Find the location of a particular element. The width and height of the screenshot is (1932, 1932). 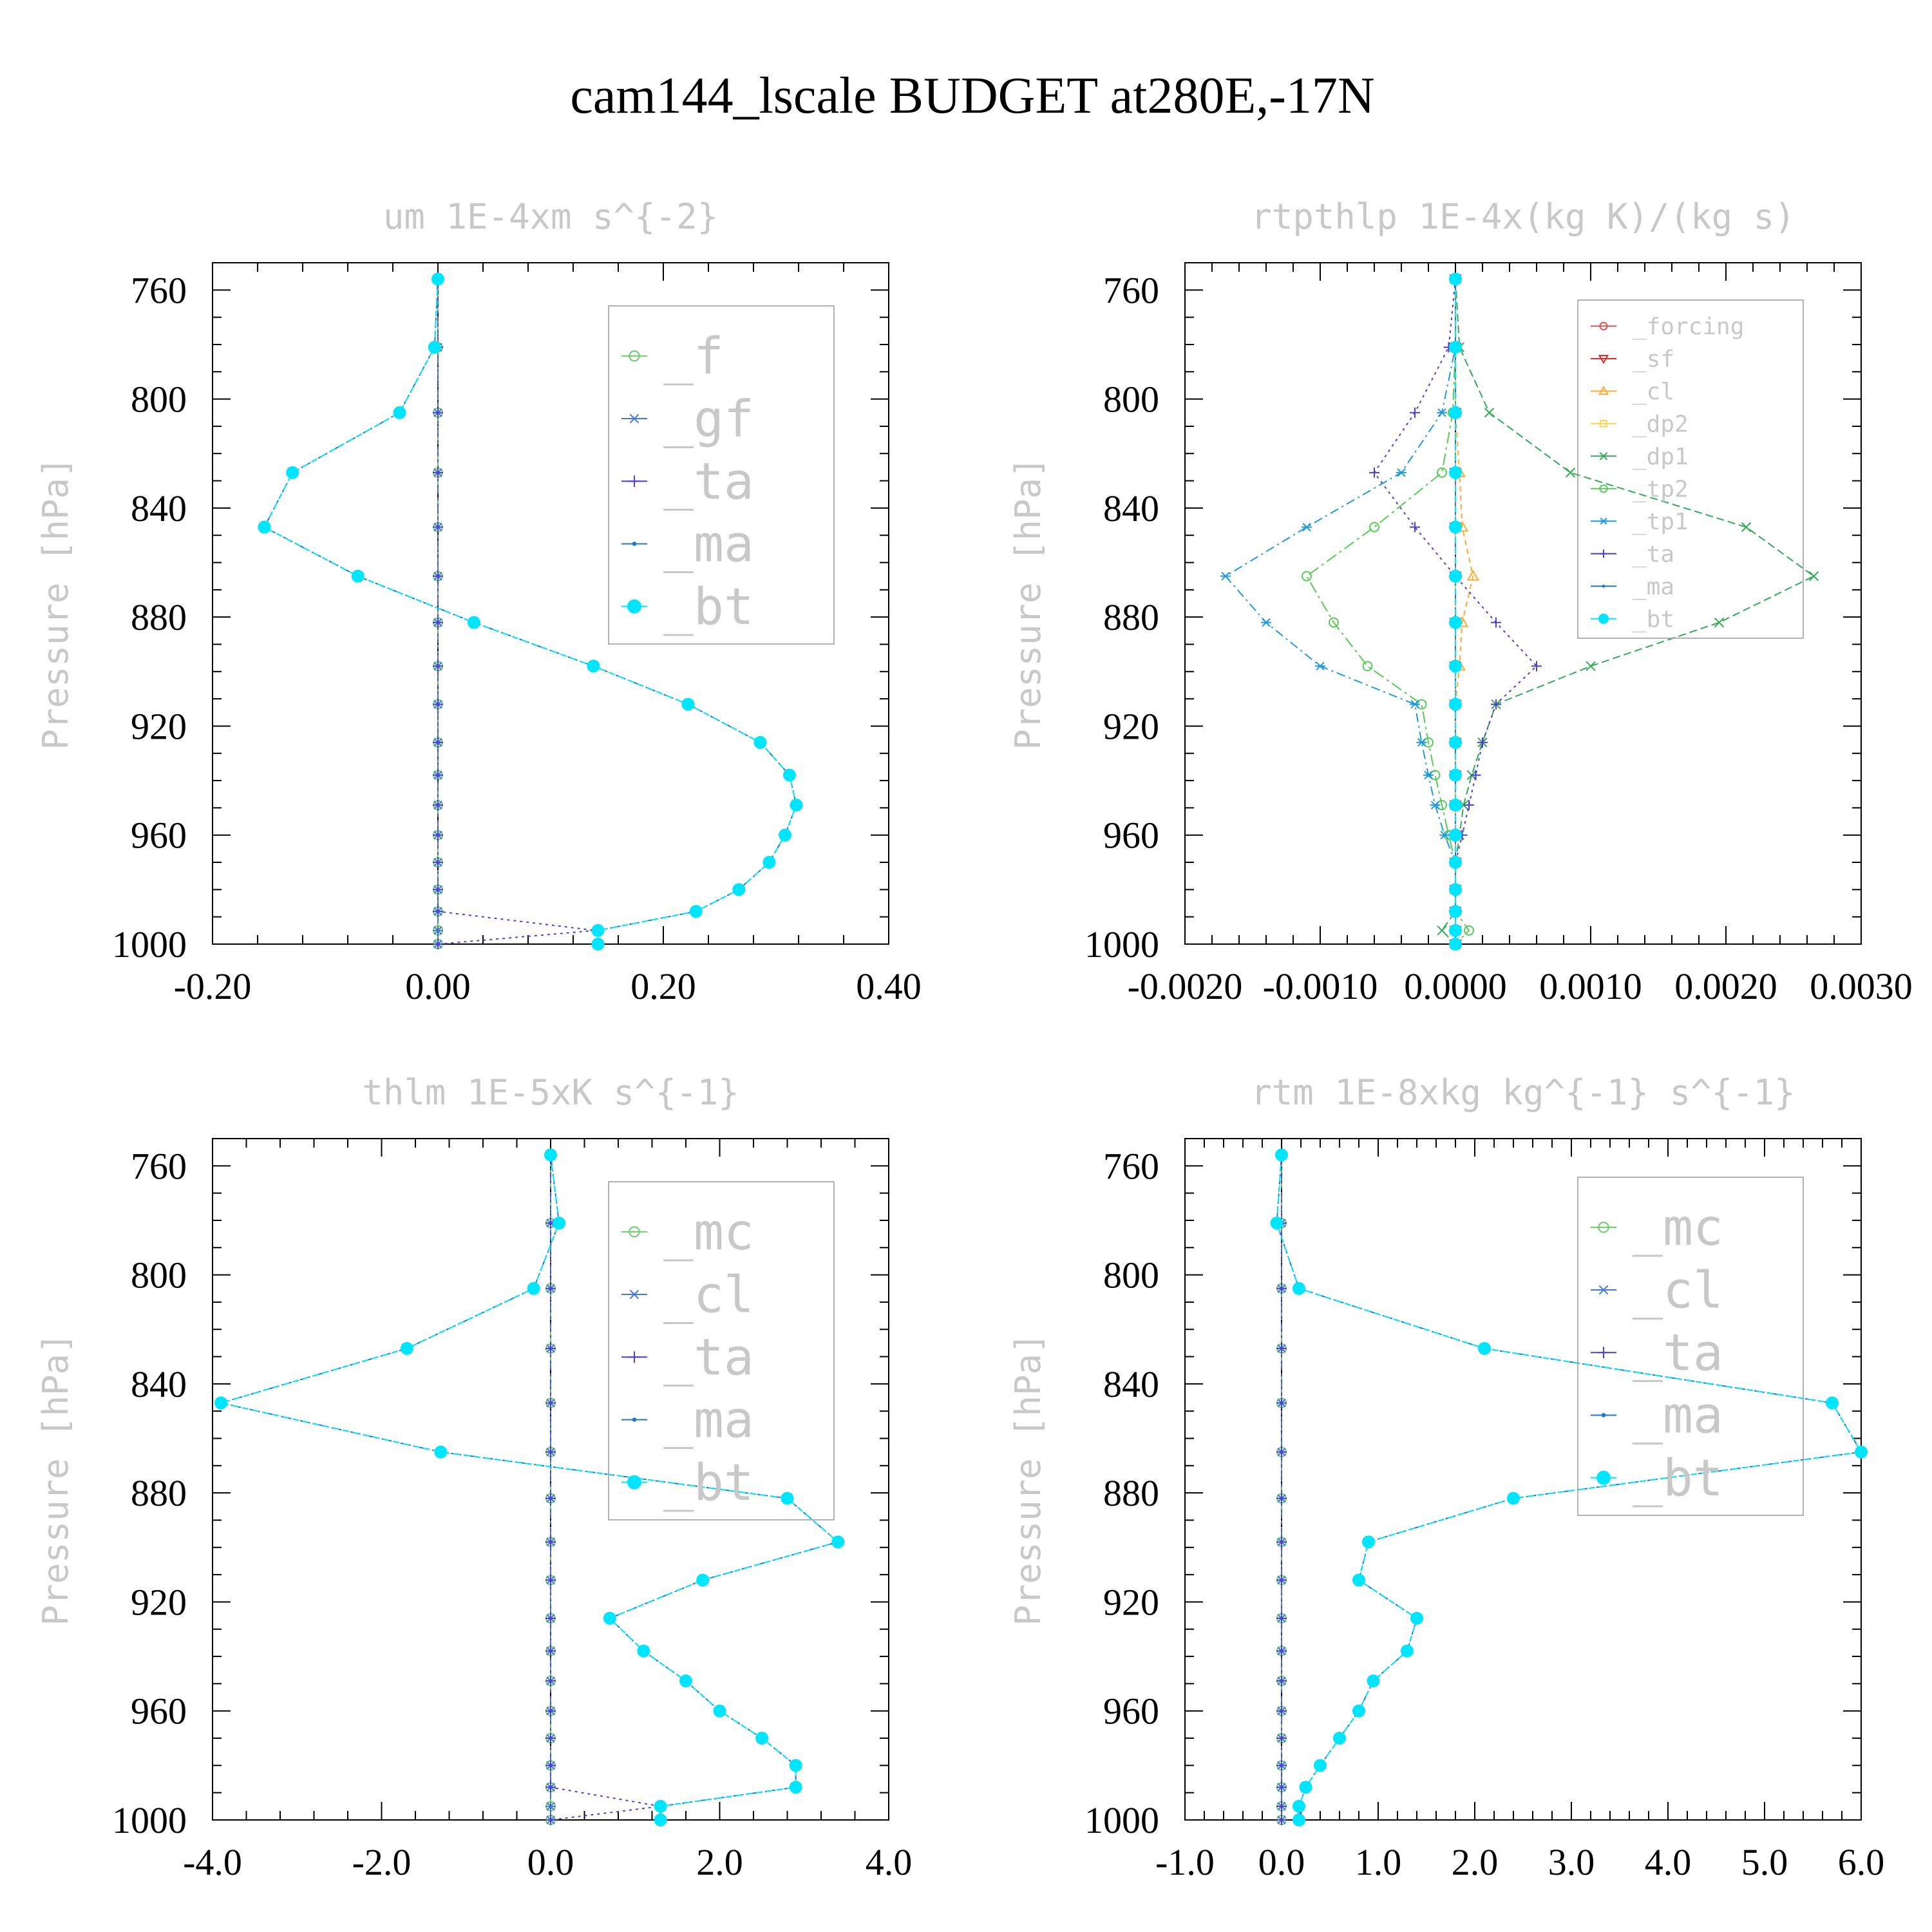

legend-marker-forcing is located at coordinates (1603, 326).